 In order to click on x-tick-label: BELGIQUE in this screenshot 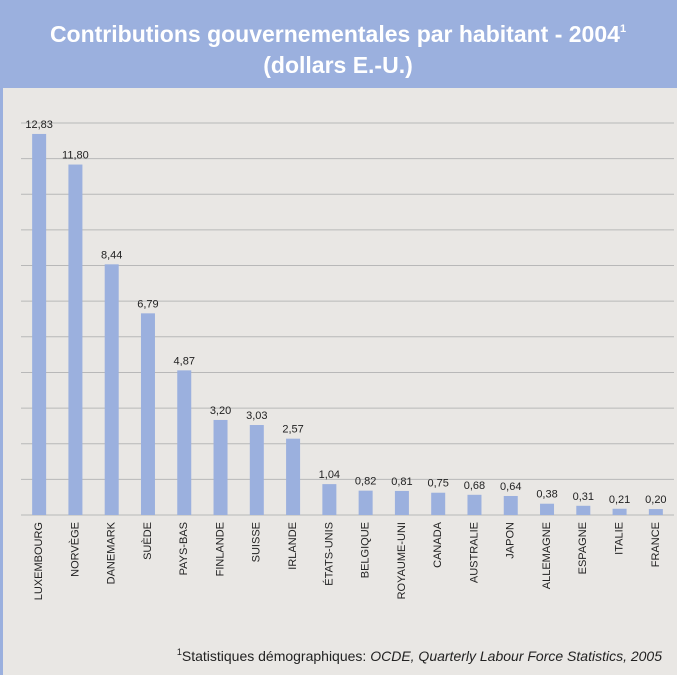, I will do `click(366, 550)`.